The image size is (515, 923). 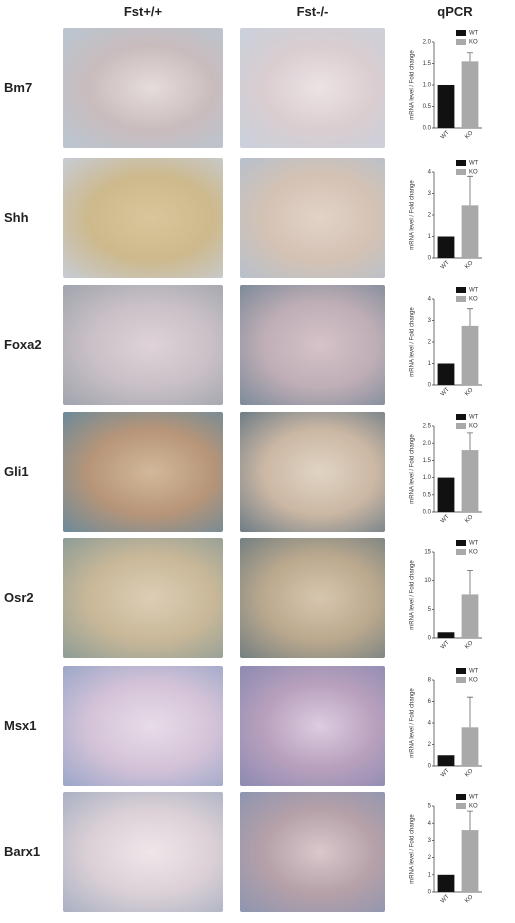 What do you see at coordinates (430, 702) in the screenshot?
I see `y-tick-label: 6` at bounding box center [430, 702].